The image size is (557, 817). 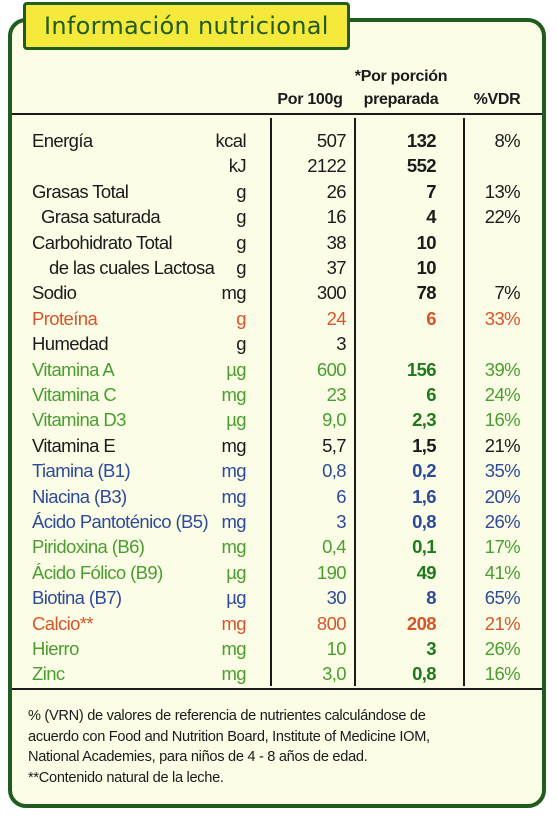 What do you see at coordinates (497, 99) in the screenshot?
I see `header-vdr: %VDR` at bounding box center [497, 99].